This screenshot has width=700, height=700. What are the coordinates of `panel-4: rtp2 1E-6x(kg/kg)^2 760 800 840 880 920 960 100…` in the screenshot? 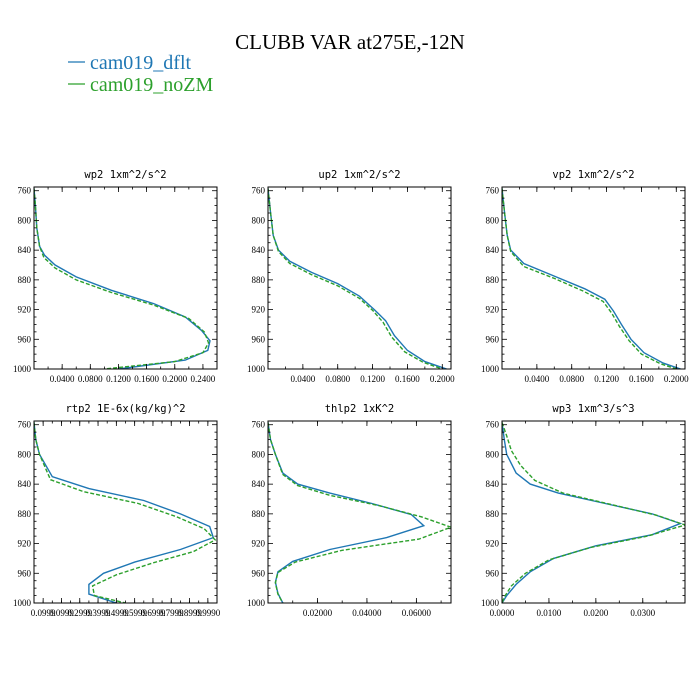 It's located at (117, 510).